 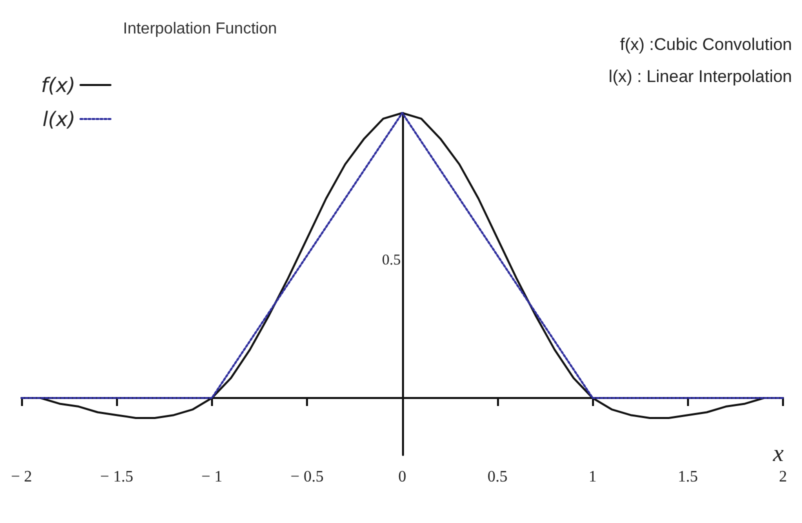 I want to click on x-tick-label: 1.5, so click(x=688, y=477).